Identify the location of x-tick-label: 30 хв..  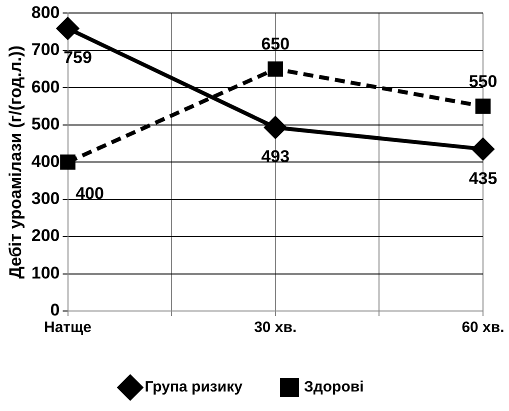
(275, 327).